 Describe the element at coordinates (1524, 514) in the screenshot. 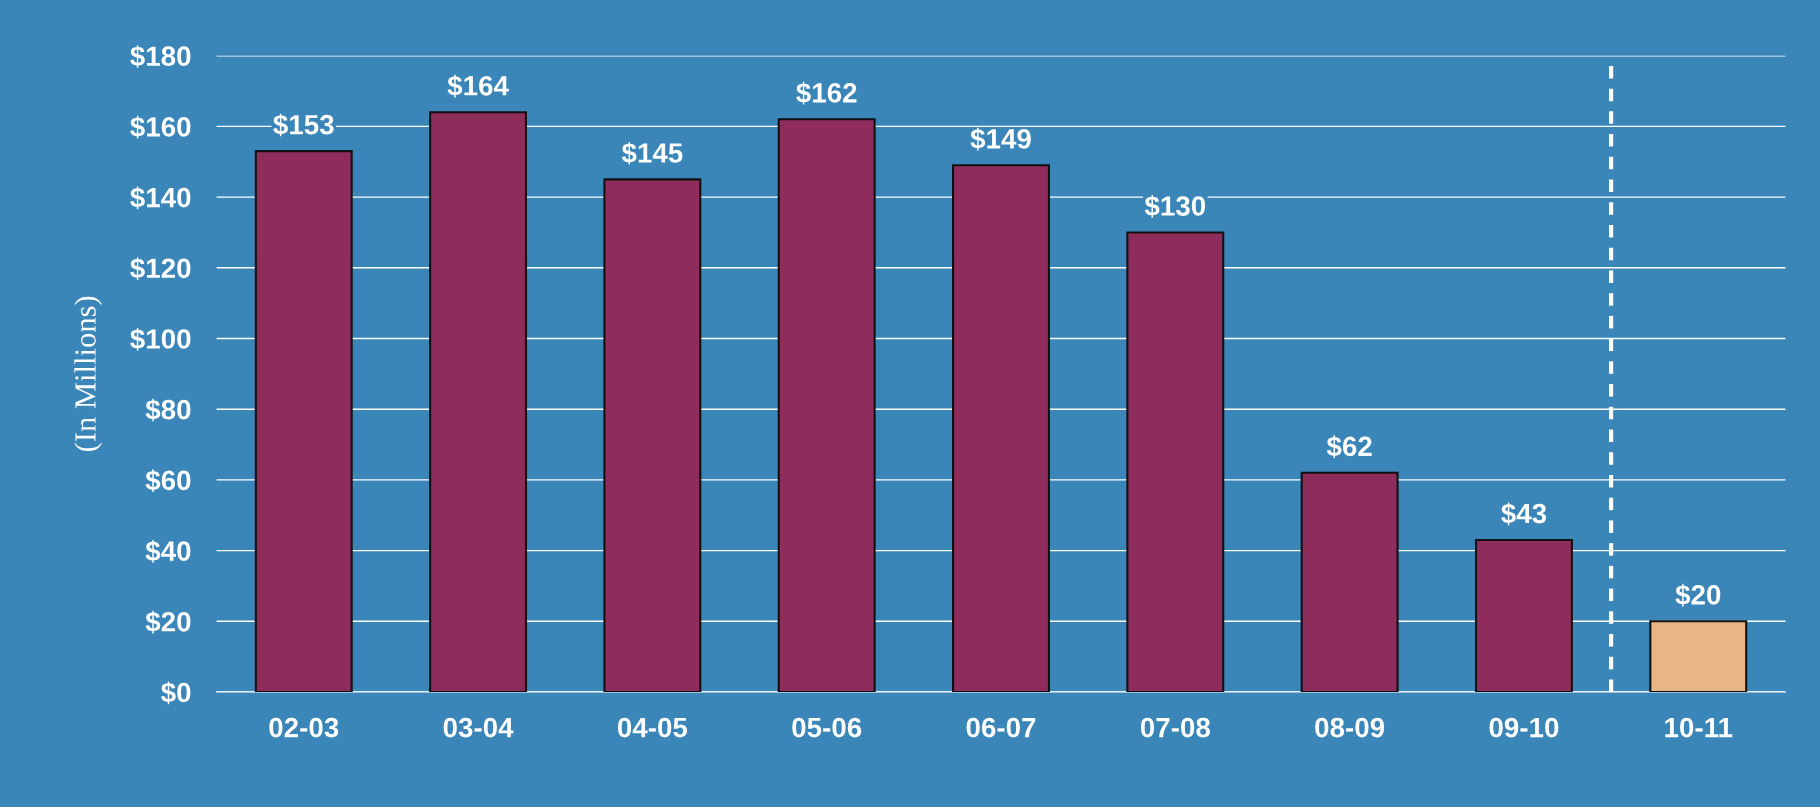

I see `data-label: $43` at that location.